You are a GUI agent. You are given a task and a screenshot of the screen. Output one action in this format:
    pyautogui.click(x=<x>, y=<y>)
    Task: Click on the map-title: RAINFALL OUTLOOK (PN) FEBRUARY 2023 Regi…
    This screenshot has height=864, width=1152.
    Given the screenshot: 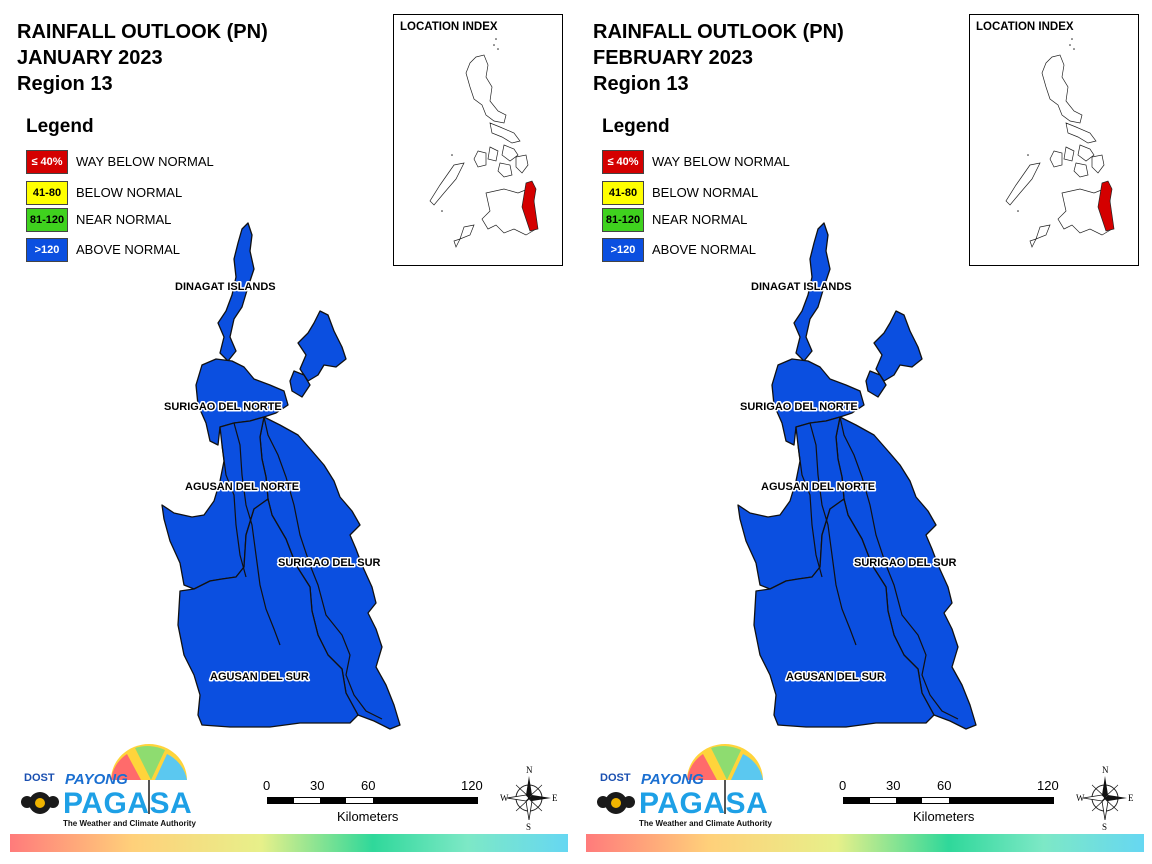 What is the action you would take?
    pyautogui.click(x=718, y=58)
    